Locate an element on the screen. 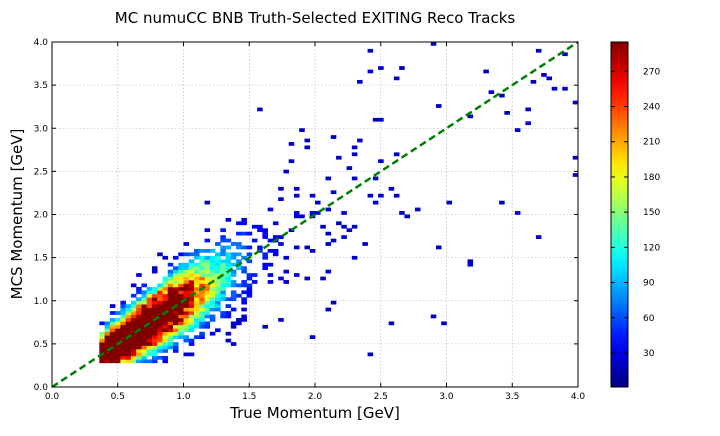  x-tick-label: 3.5 is located at coordinates (512, 397).